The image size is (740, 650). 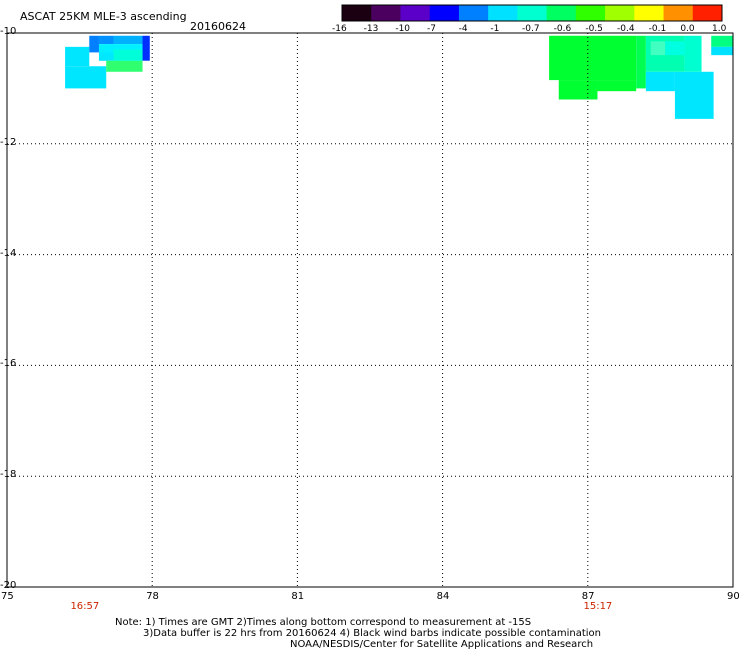 What do you see at coordinates (626, 29) in the screenshot?
I see `colorbar-label: -0.4` at bounding box center [626, 29].